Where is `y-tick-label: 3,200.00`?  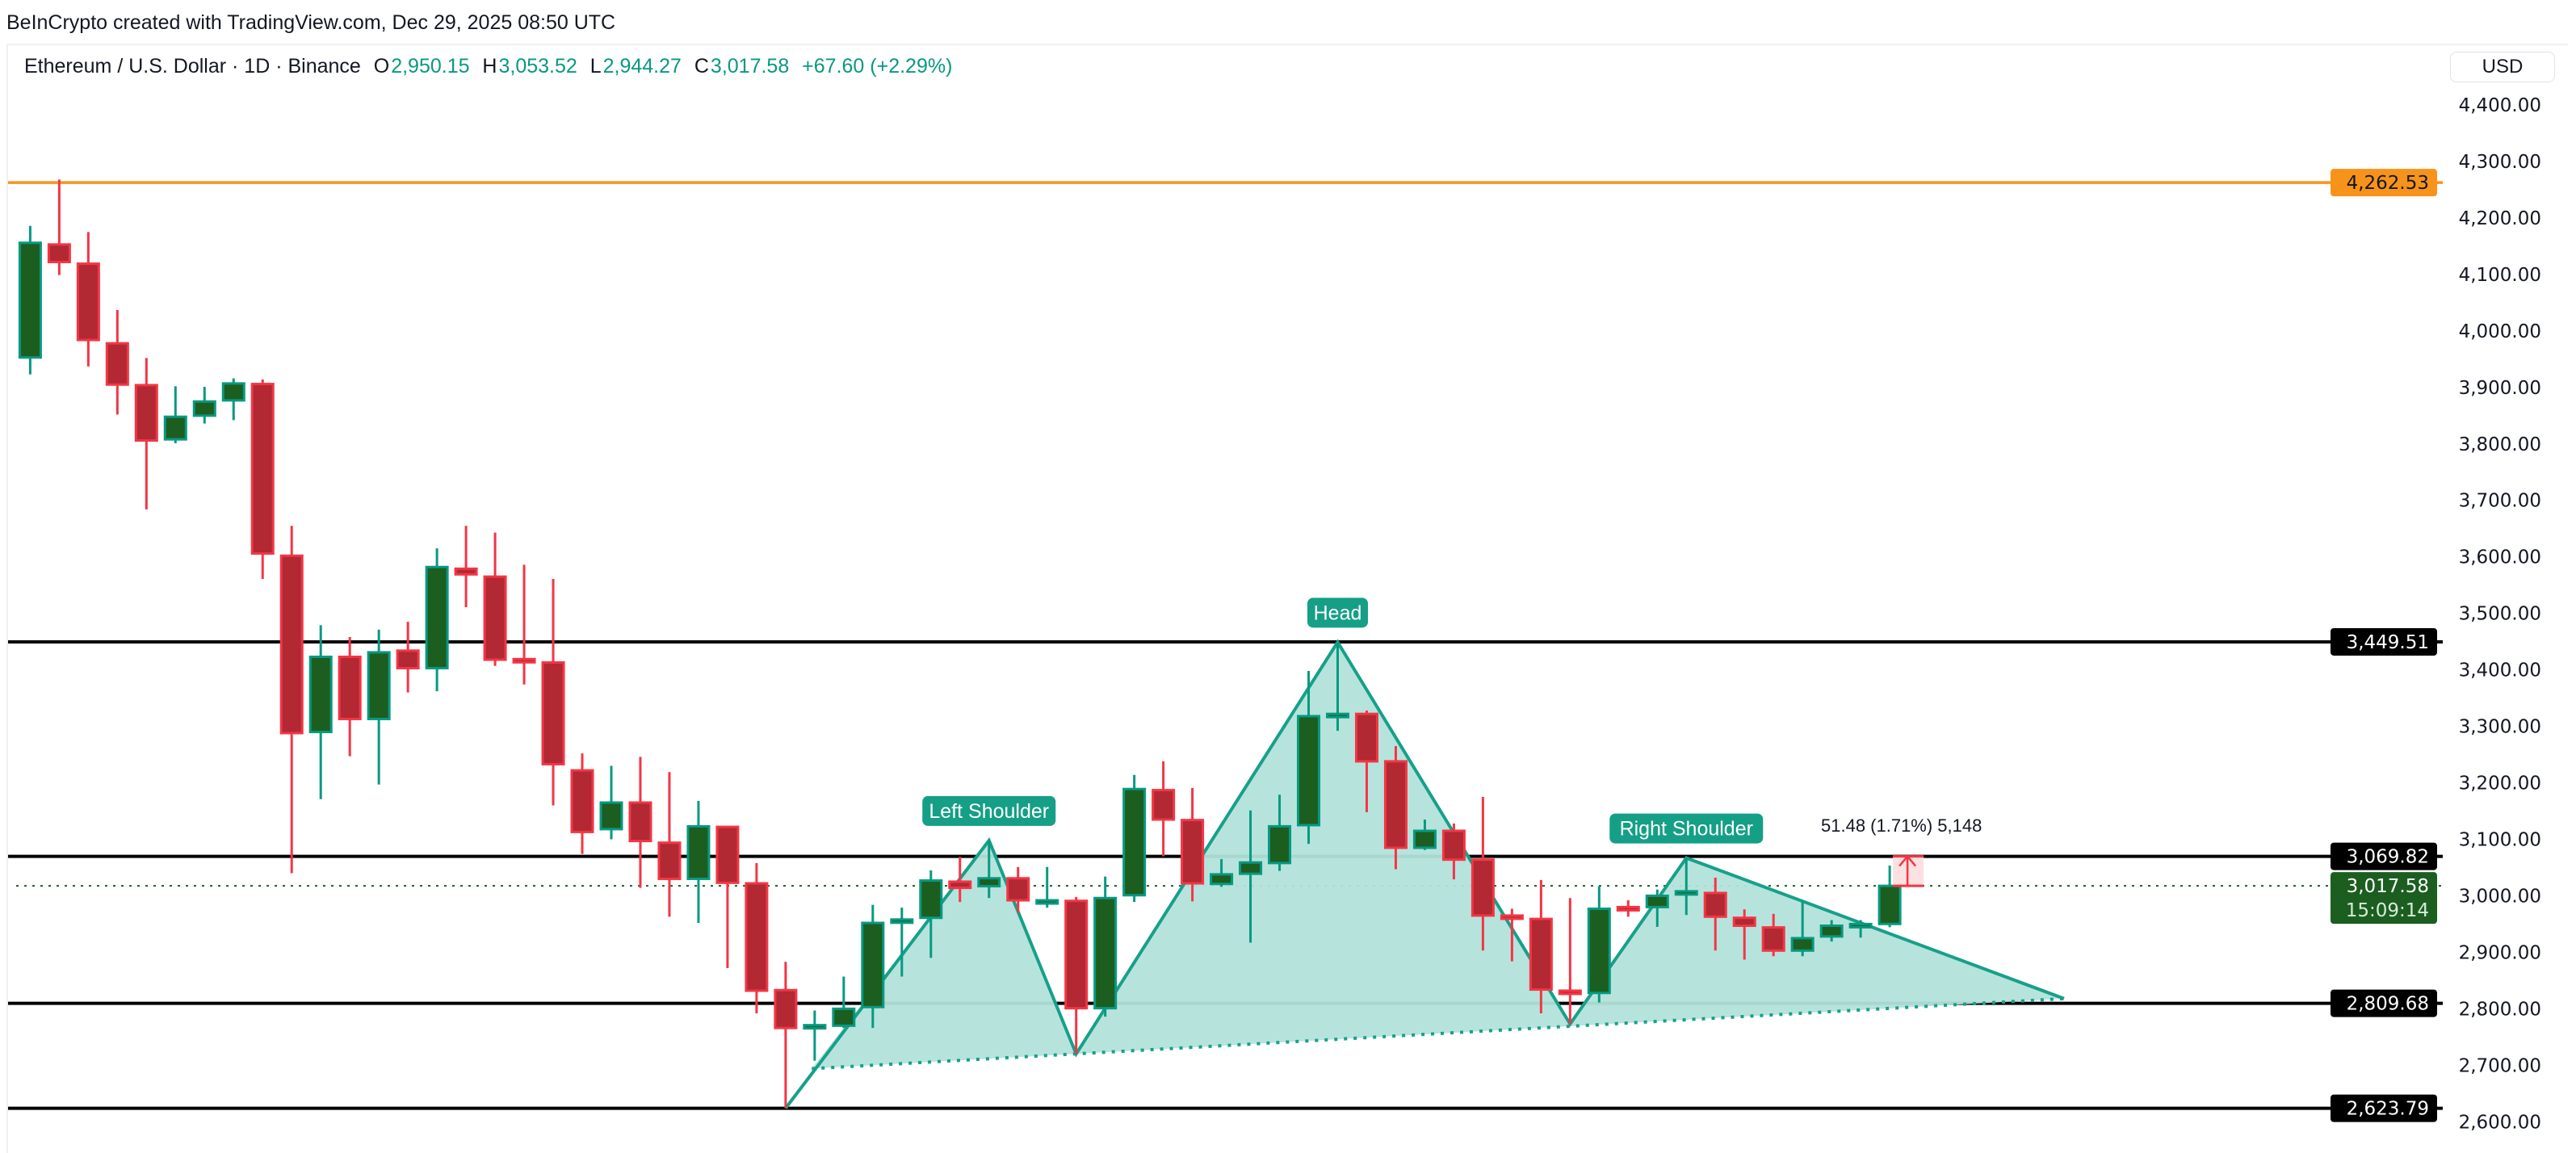
y-tick-label: 3,200.00 is located at coordinates (2500, 784).